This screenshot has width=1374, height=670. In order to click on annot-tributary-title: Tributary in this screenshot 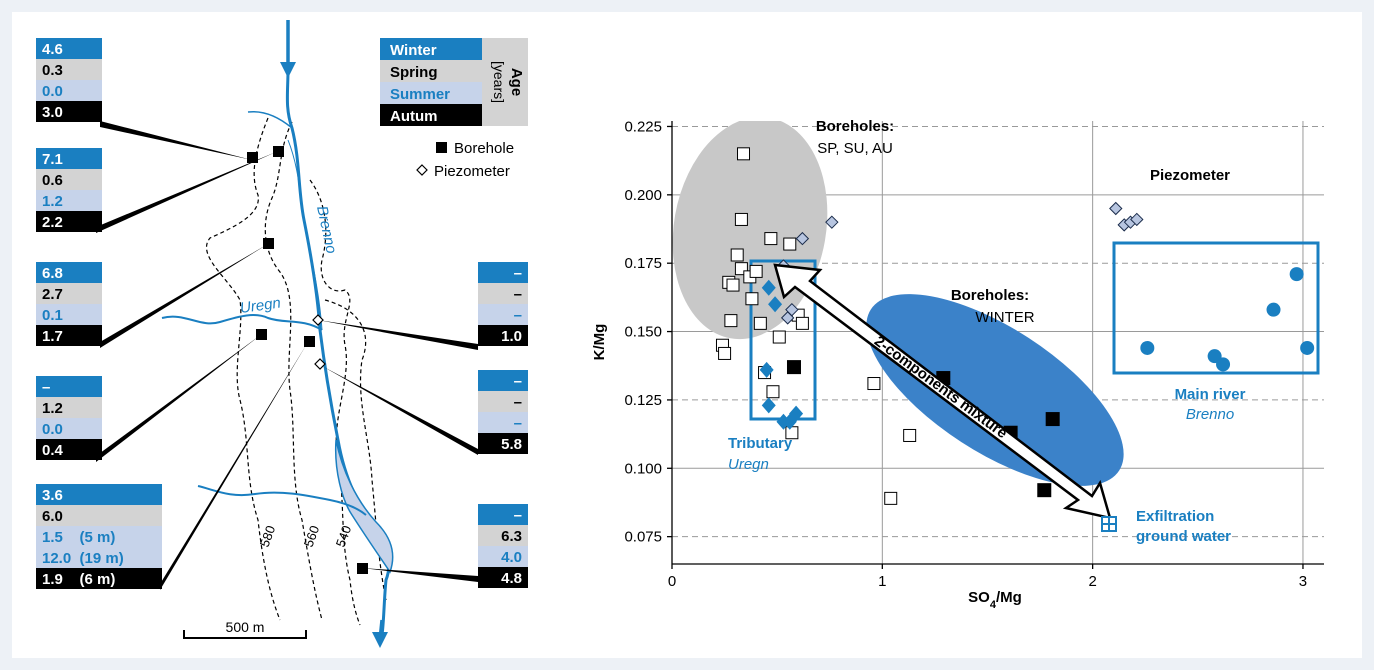, I will do `click(760, 443)`.